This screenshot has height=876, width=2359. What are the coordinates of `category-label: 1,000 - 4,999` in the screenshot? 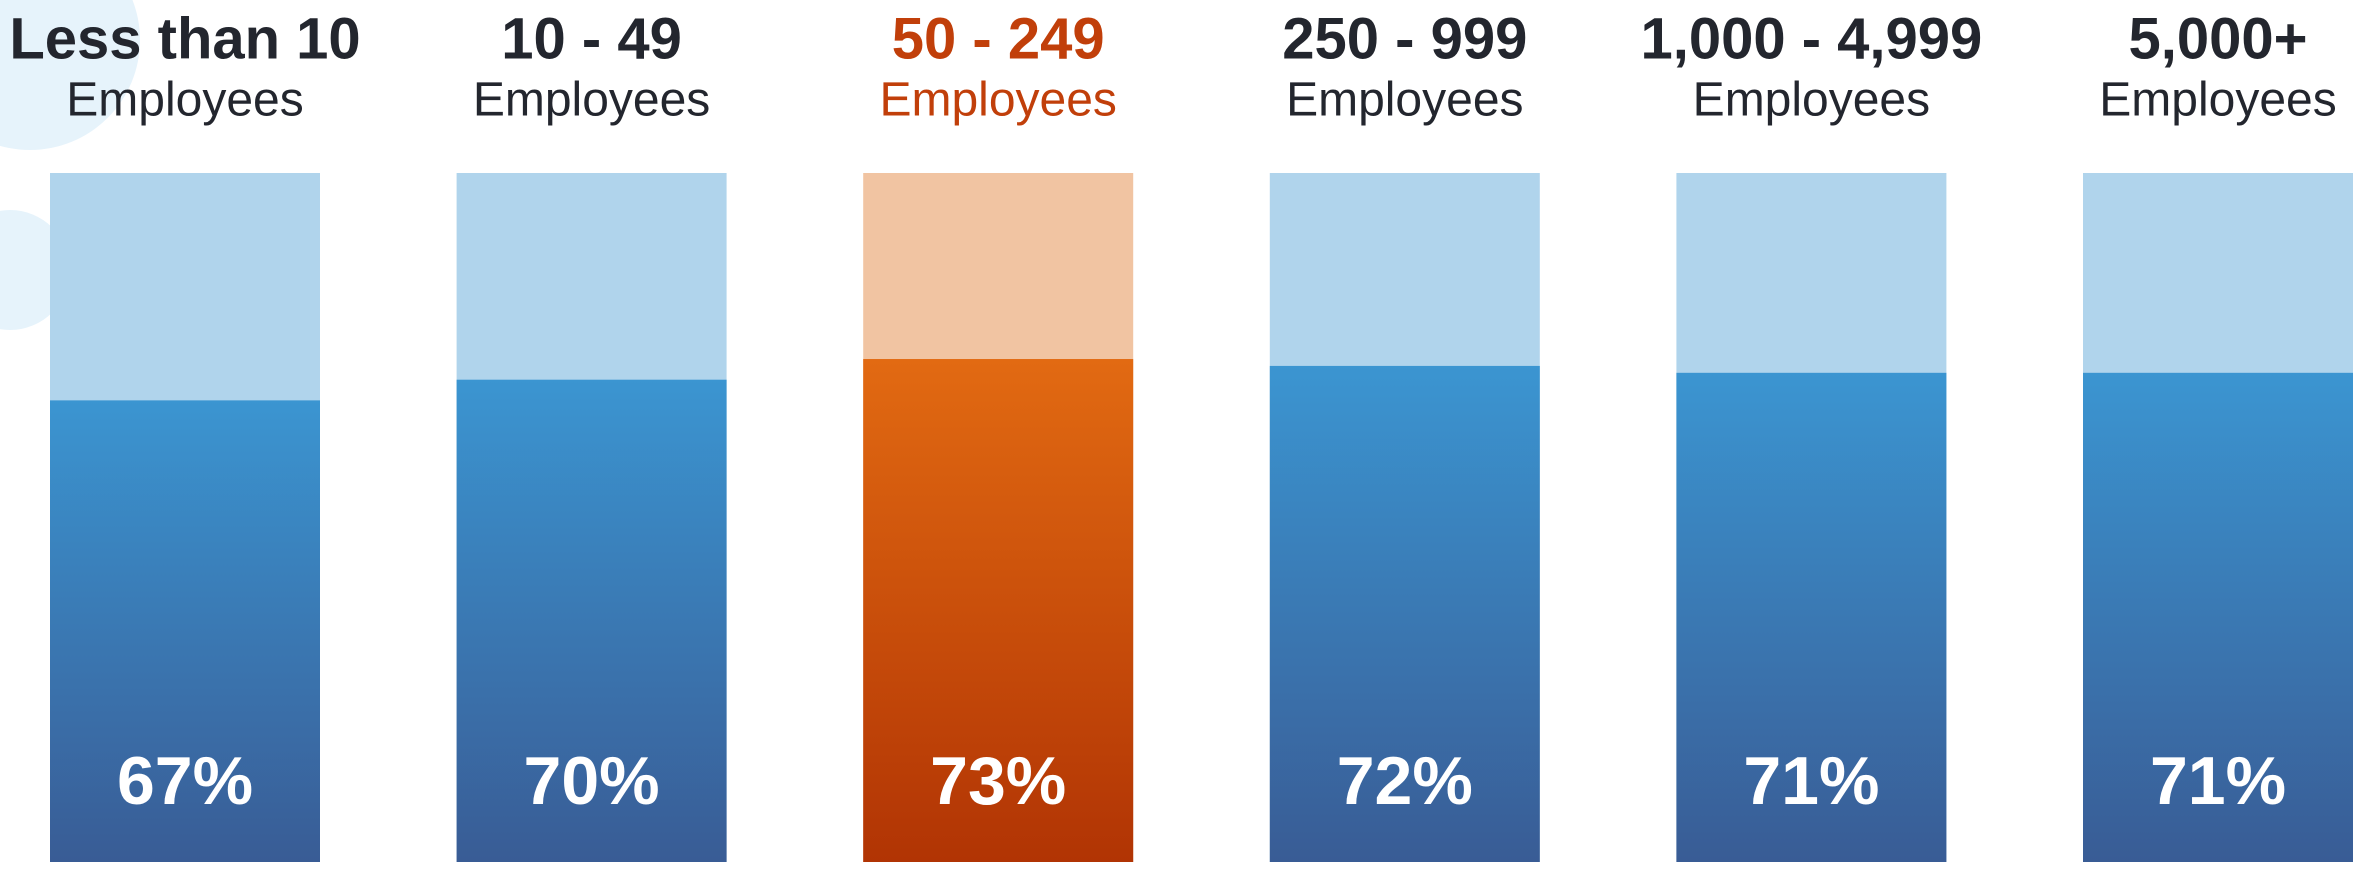 It's located at (1811, 38).